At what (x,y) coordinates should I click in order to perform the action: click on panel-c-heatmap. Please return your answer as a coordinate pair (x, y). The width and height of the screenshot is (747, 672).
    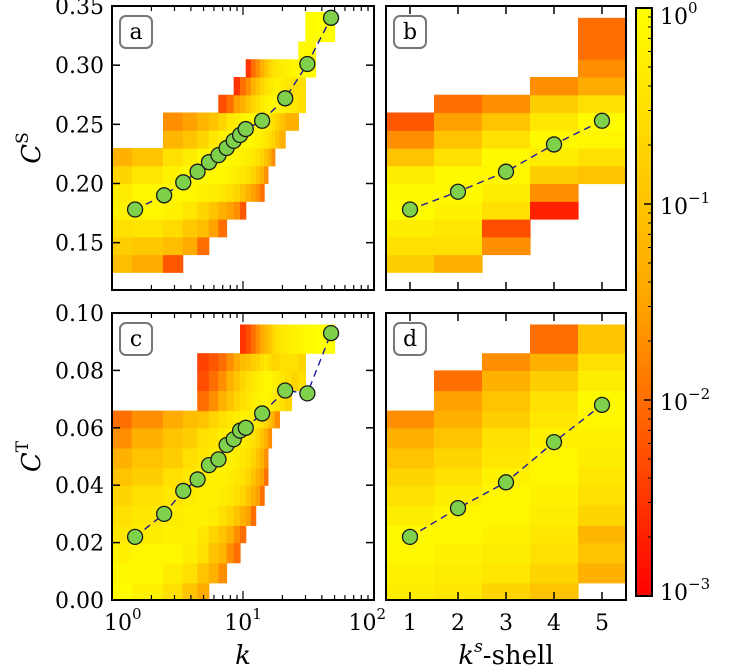
    Looking at the image, I should click on (224, 462).